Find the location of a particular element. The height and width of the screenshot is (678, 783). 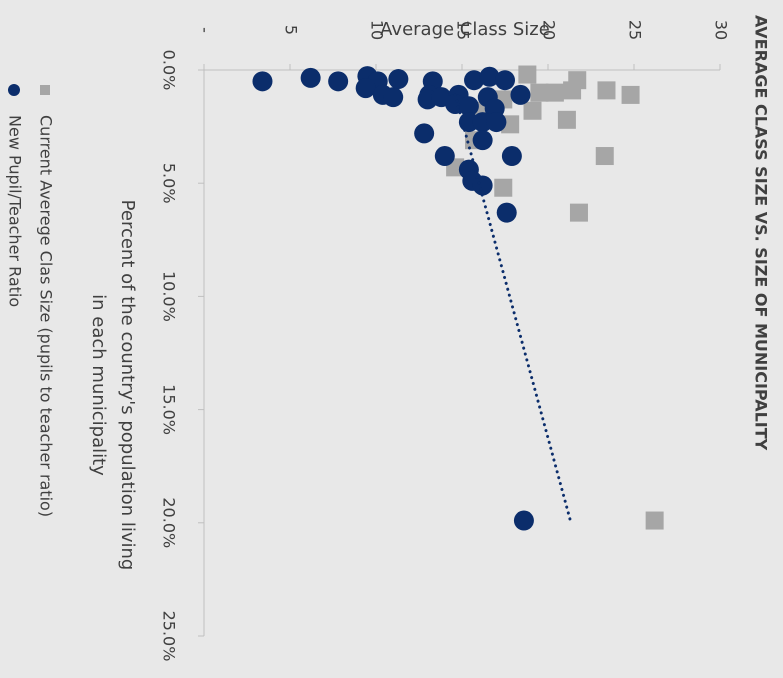

x-tick-label: 25.0% is located at coordinates (169, 636).